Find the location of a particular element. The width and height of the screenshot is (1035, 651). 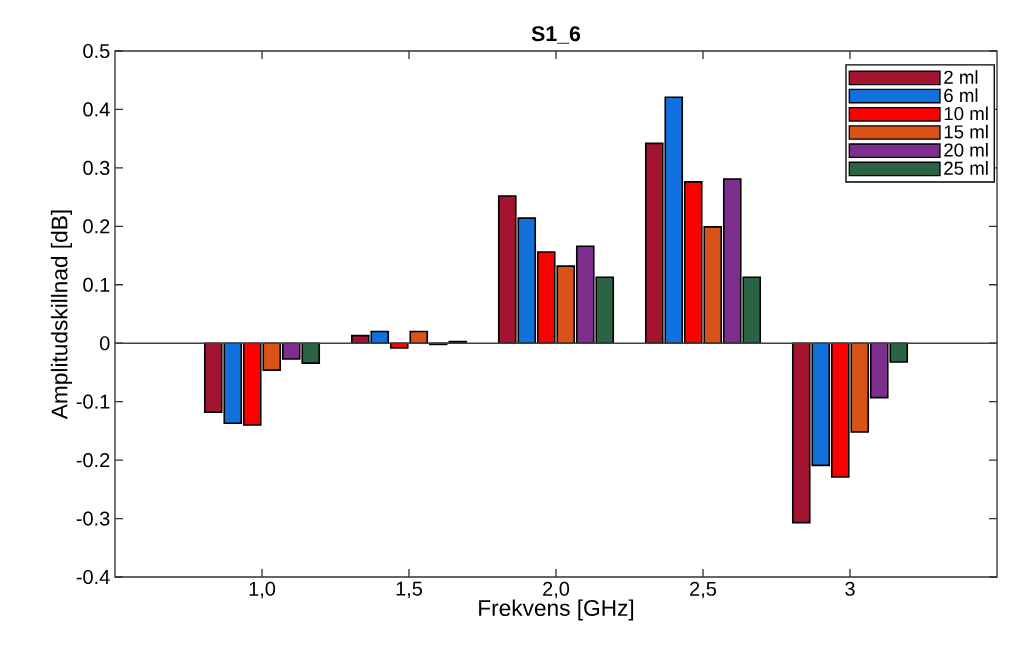

x-tick-label: 3 is located at coordinates (850, 588).